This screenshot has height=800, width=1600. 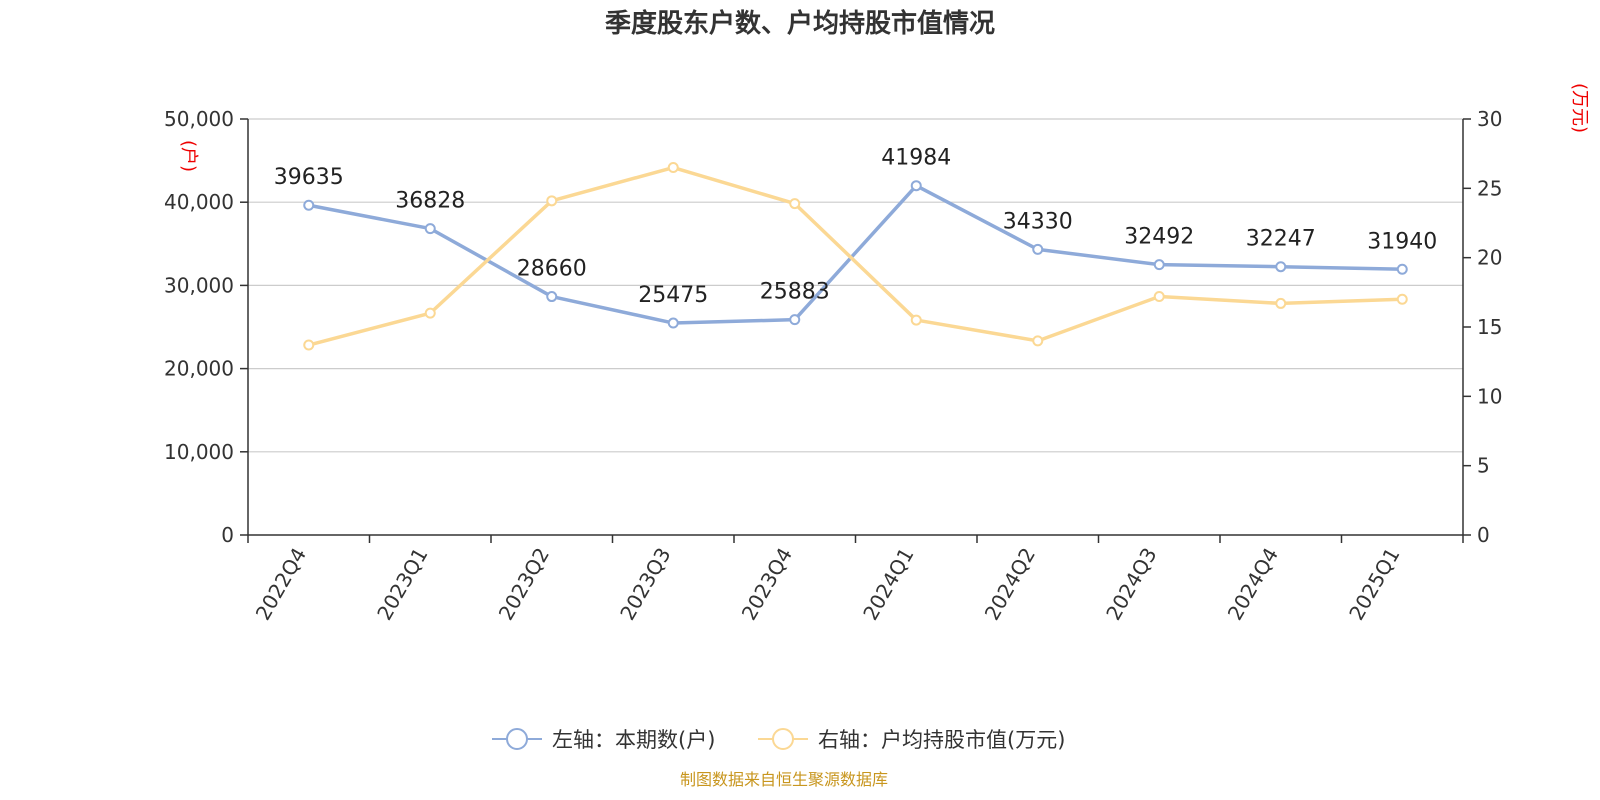 What do you see at coordinates (1489, 327) in the screenshot?
I see `right-tick-label: 15` at bounding box center [1489, 327].